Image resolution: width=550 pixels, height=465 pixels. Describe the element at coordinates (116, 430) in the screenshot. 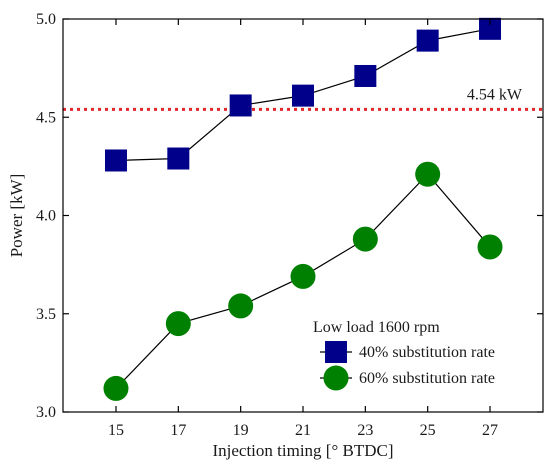

I see `x-tick-label: 15` at that location.